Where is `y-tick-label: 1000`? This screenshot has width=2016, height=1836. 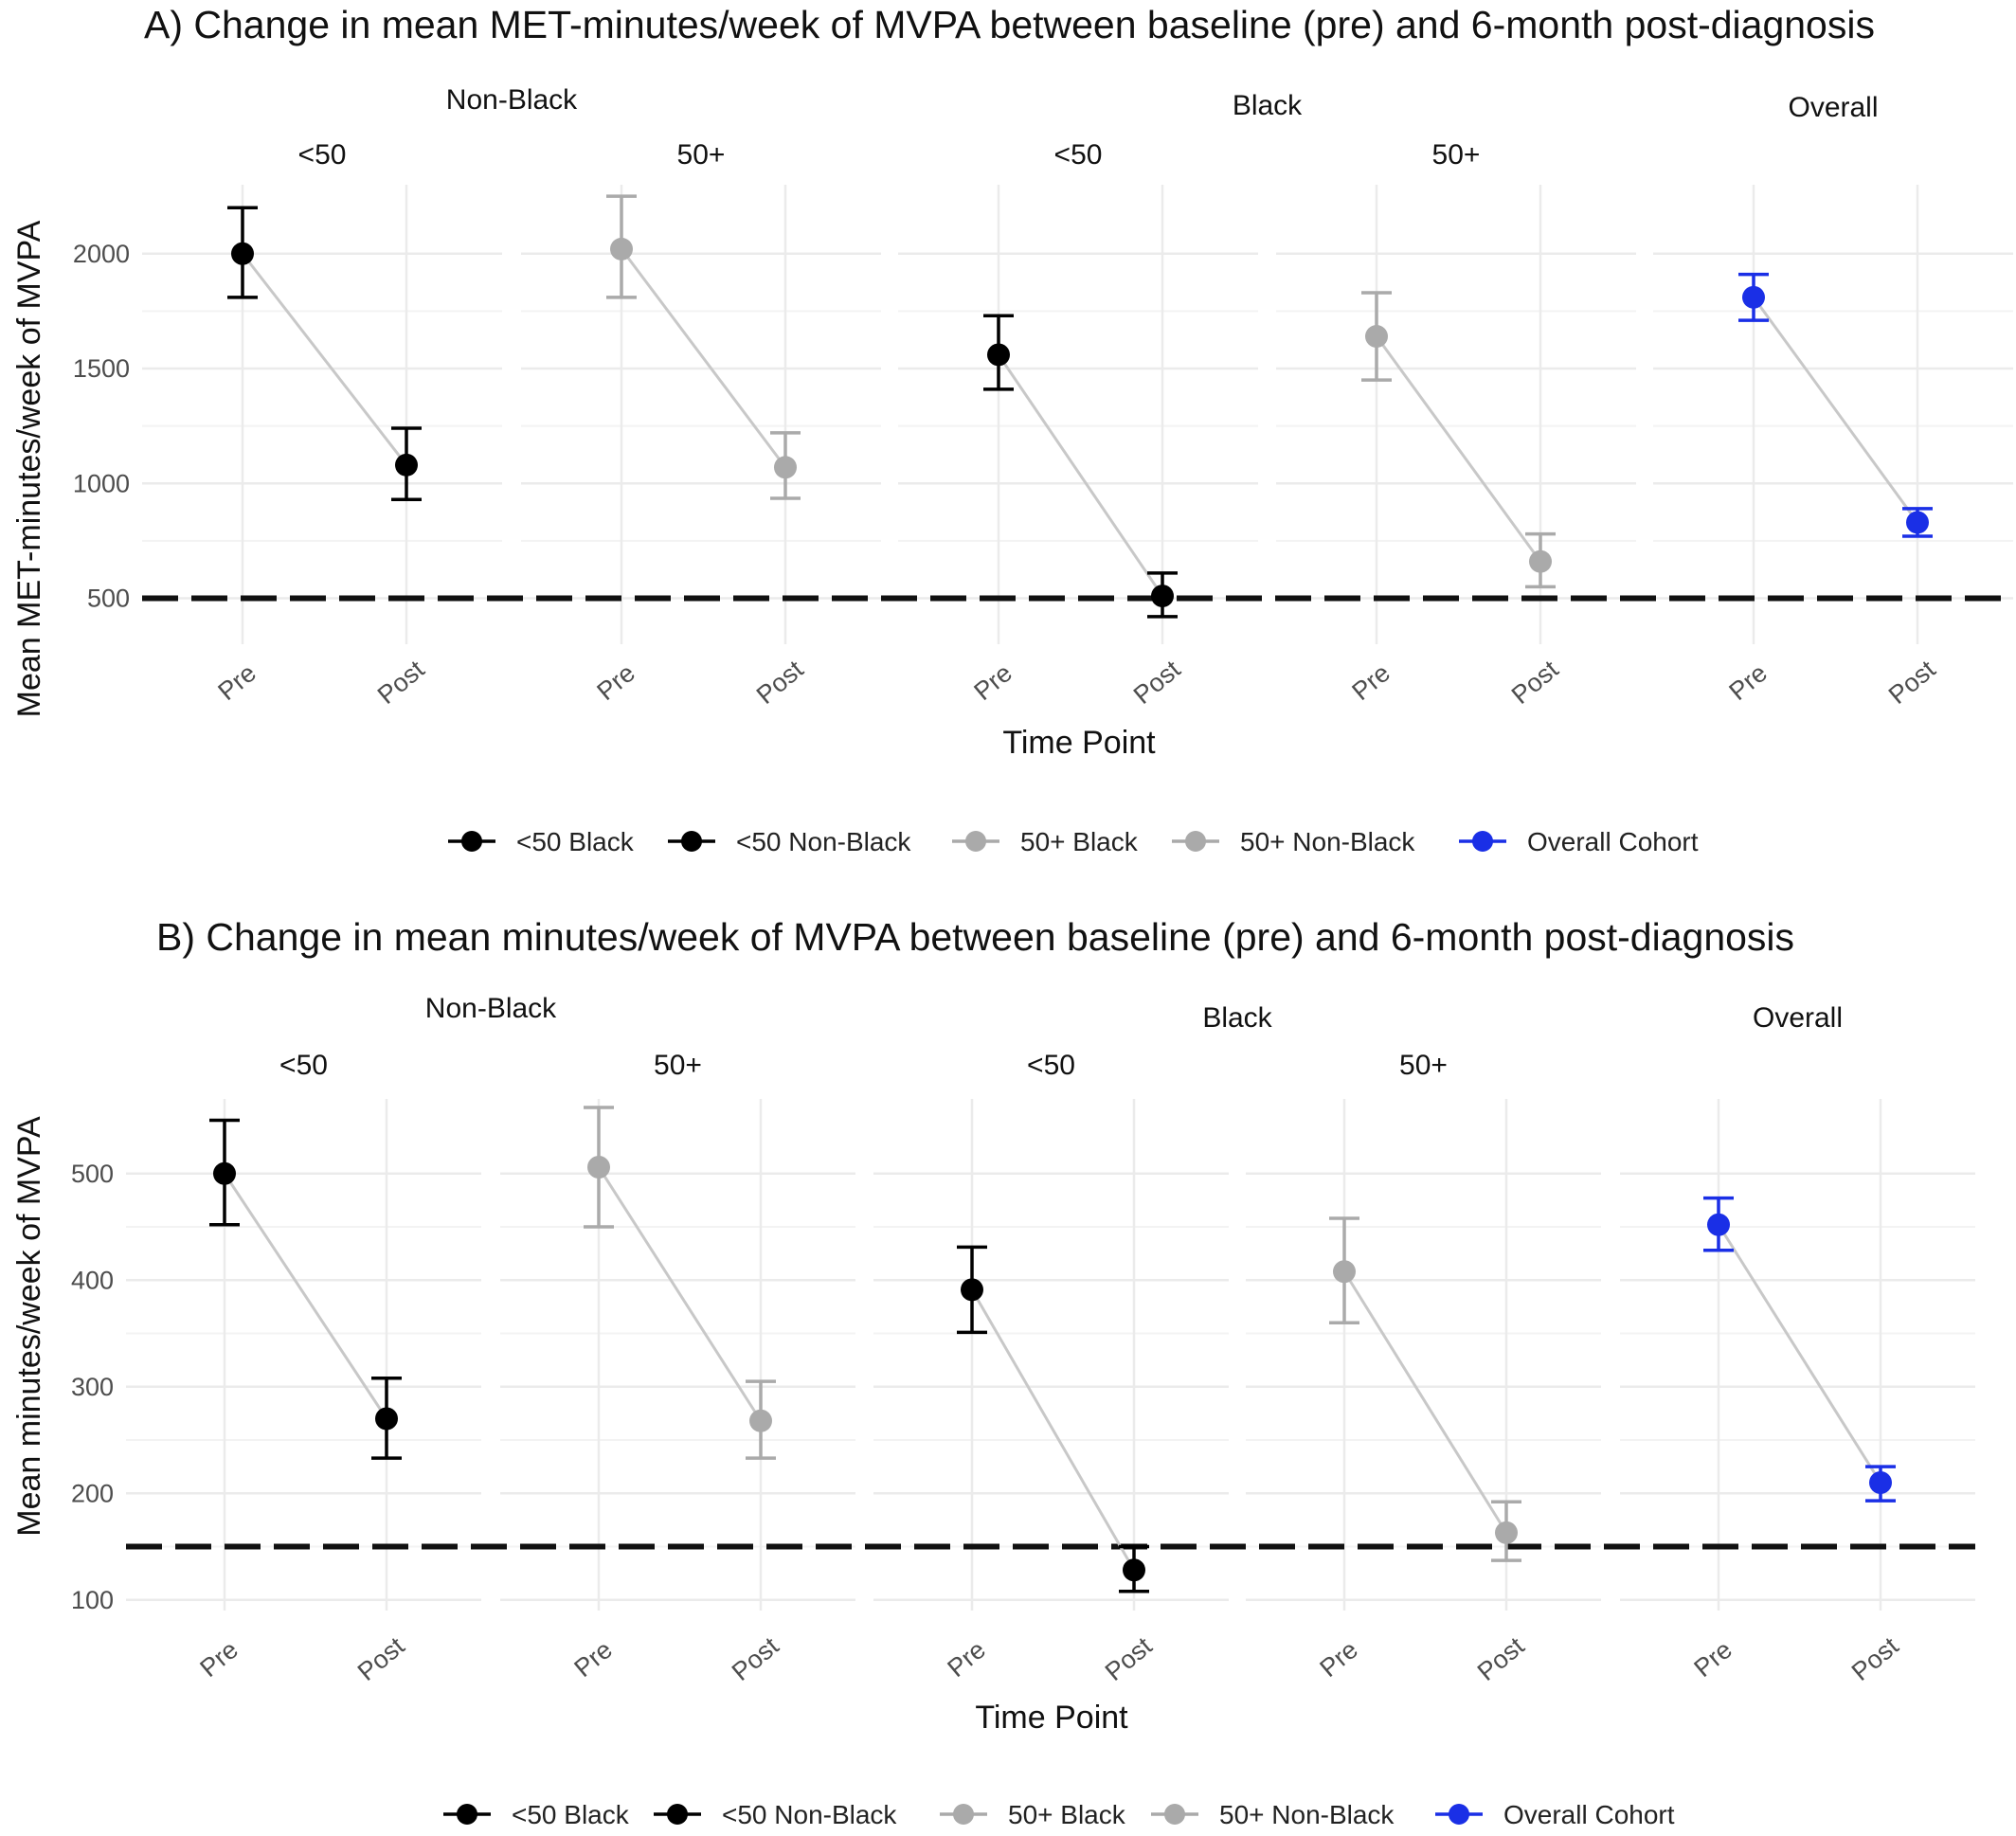 y-tick-label: 1000 is located at coordinates (101, 483).